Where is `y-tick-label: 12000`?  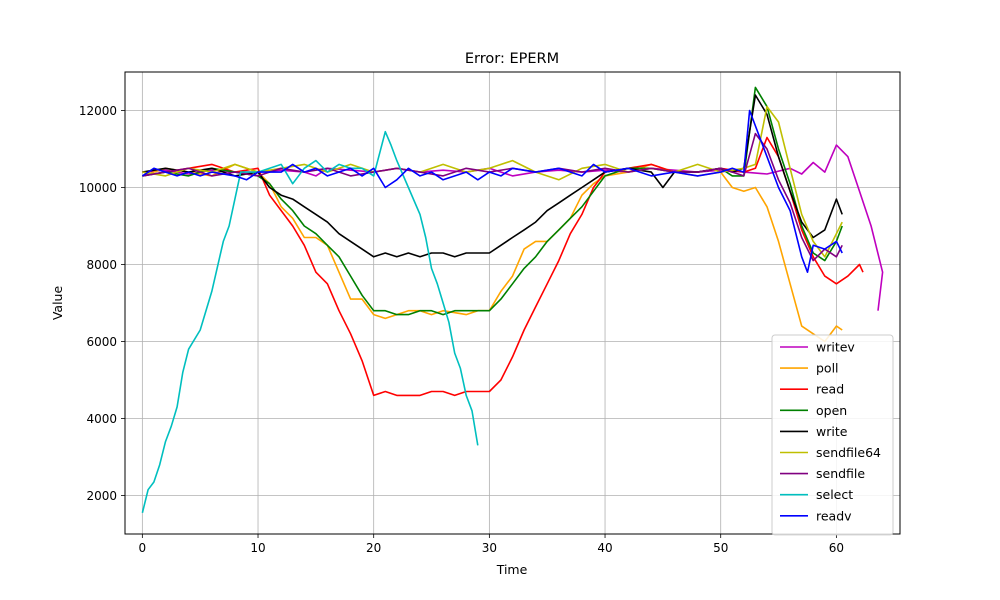 y-tick-label: 12000 is located at coordinates (98, 111).